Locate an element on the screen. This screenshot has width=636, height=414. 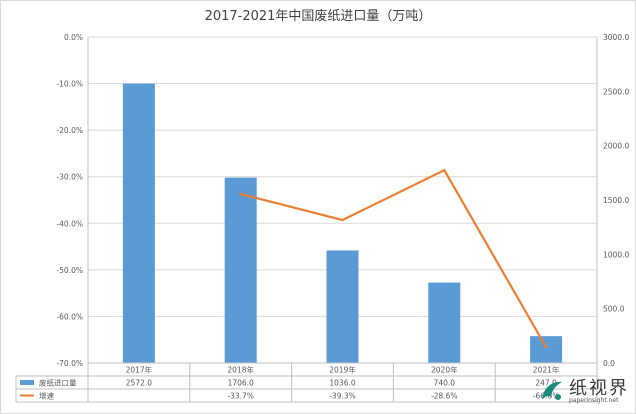
category-label: 2020年 is located at coordinates (444, 370).